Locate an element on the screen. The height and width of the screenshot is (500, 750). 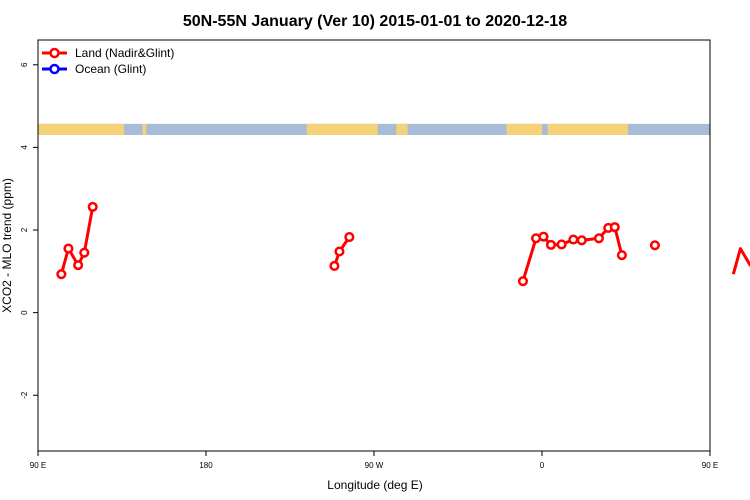
x-tick-label: 0 is located at coordinates (542, 465).